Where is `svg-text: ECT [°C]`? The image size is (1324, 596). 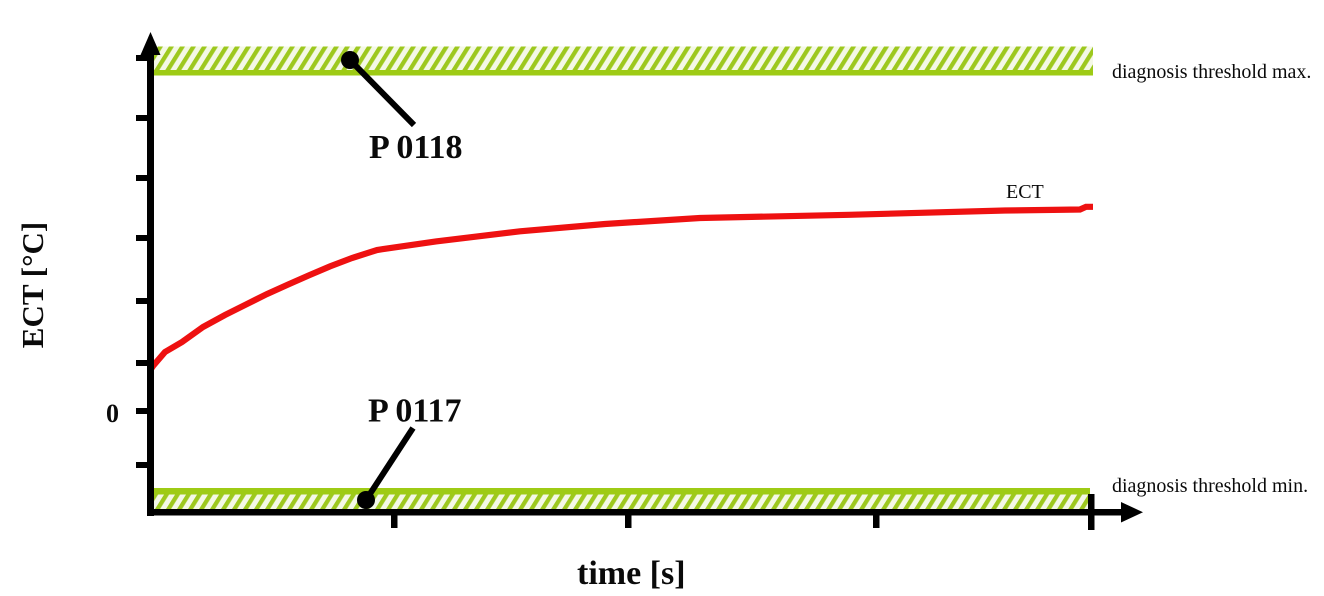
svg-text: ECT [°C] is located at coordinates (32, 285).